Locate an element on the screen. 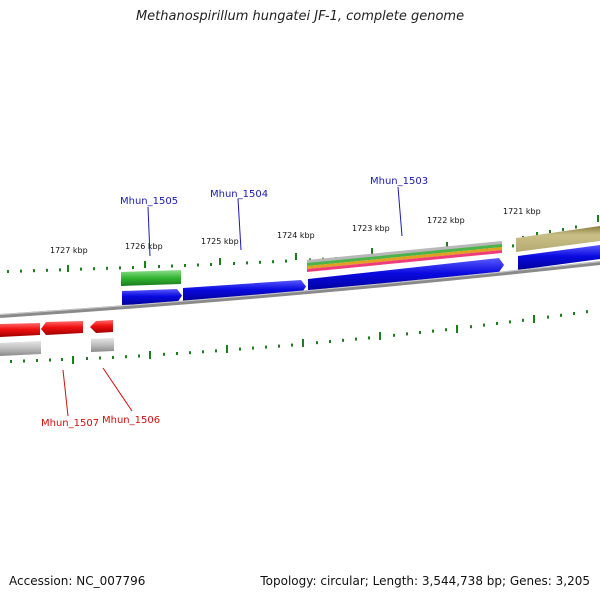  cds-arrow-right is located at coordinates (559, 257).